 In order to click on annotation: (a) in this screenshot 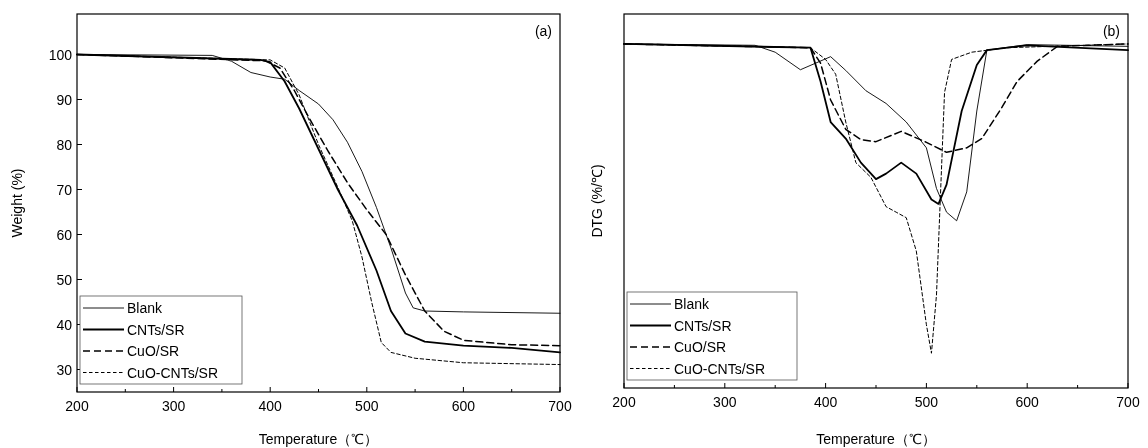, I will do `click(543, 31)`.